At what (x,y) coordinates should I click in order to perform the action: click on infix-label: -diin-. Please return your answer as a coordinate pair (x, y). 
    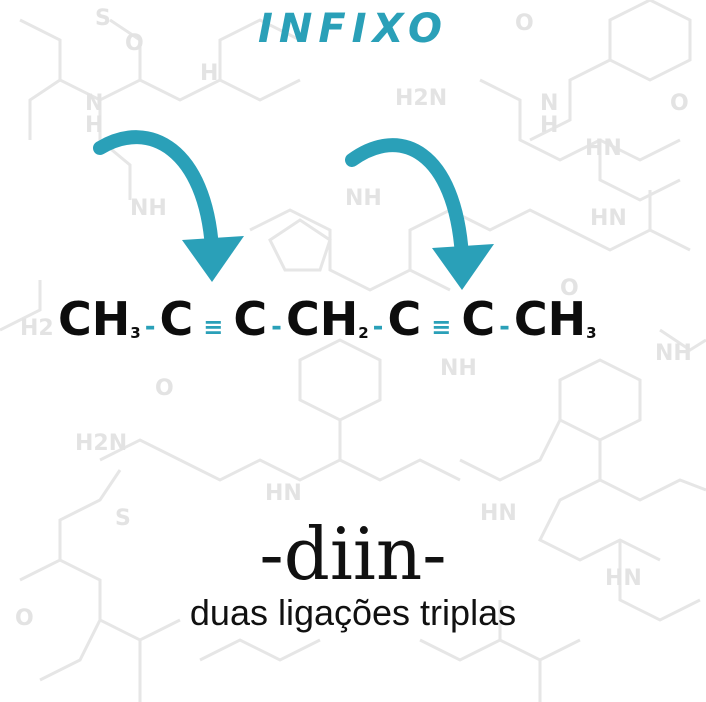
    Looking at the image, I should click on (353, 554).